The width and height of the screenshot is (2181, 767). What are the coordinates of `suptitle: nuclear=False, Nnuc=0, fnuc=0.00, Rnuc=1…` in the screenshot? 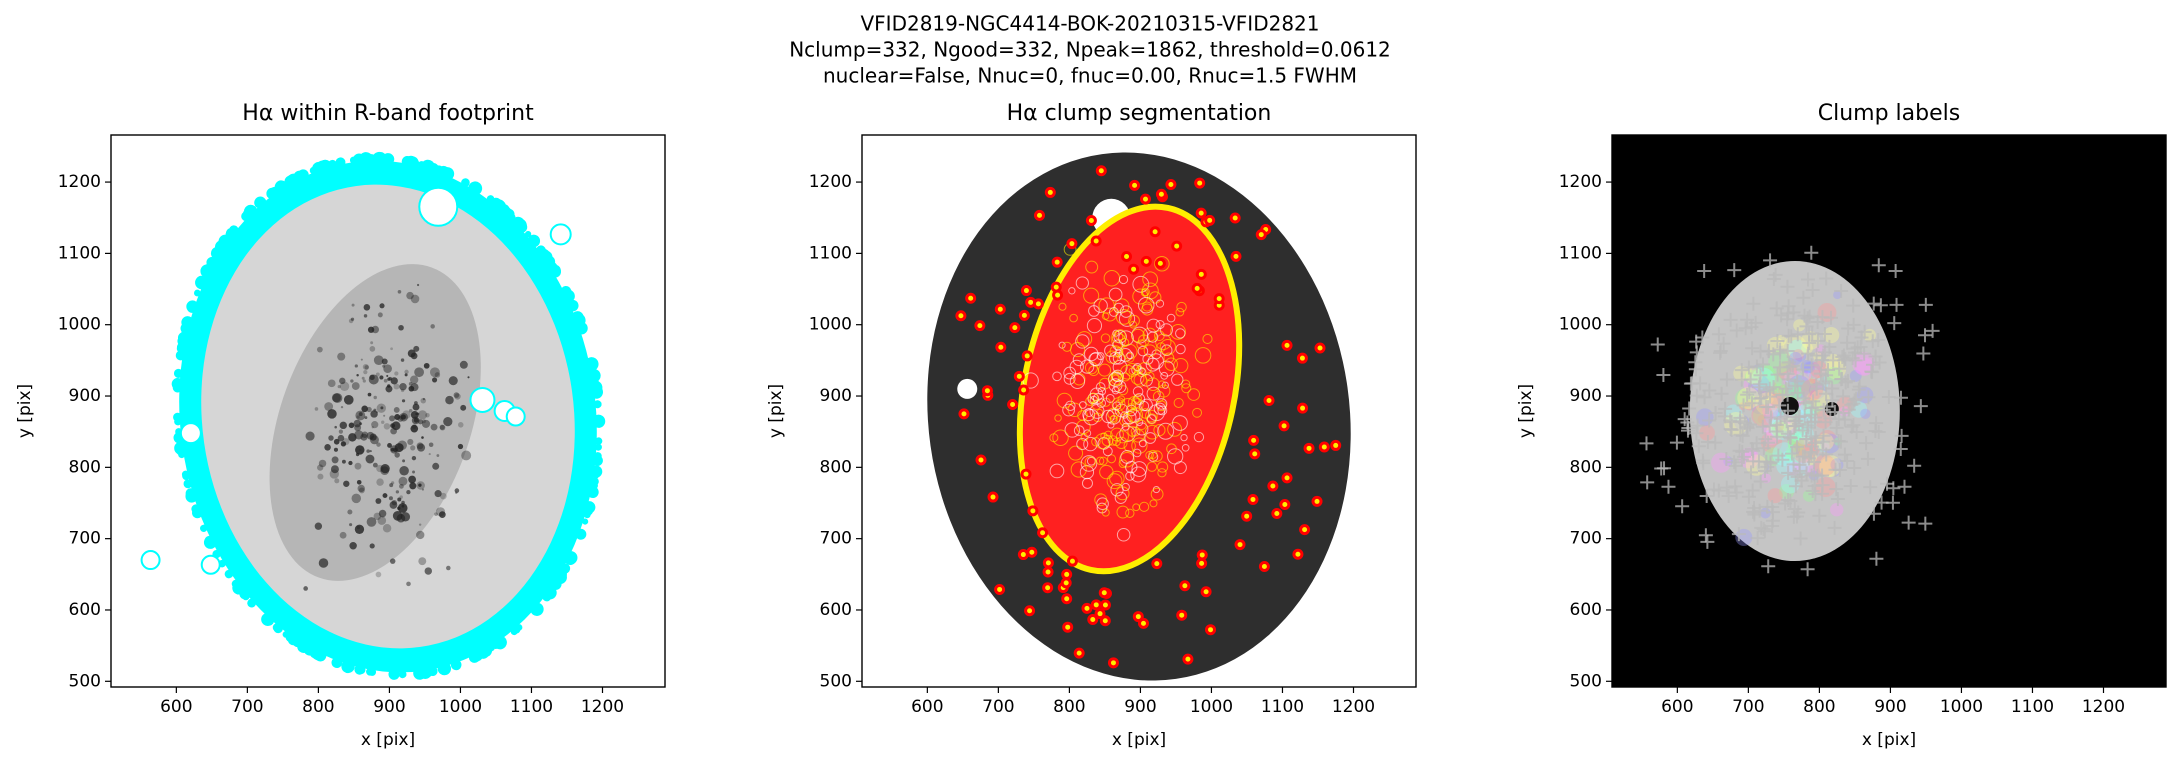 It's located at (1090, 76).